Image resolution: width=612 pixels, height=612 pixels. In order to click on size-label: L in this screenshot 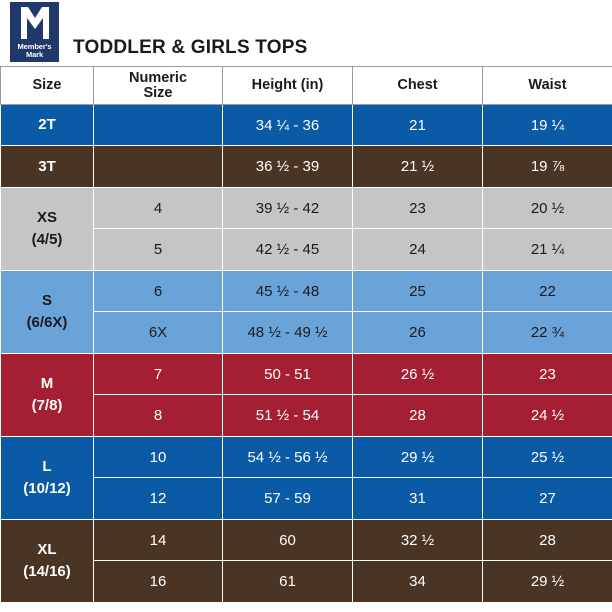, I will do `click(47, 466)`.